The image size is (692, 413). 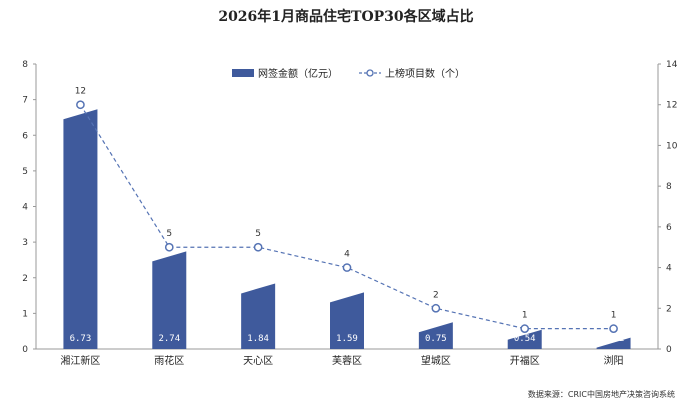 What do you see at coordinates (258, 361) in the screenshot?
I see `category-label: 天心区` at bounding box center [258, 361].